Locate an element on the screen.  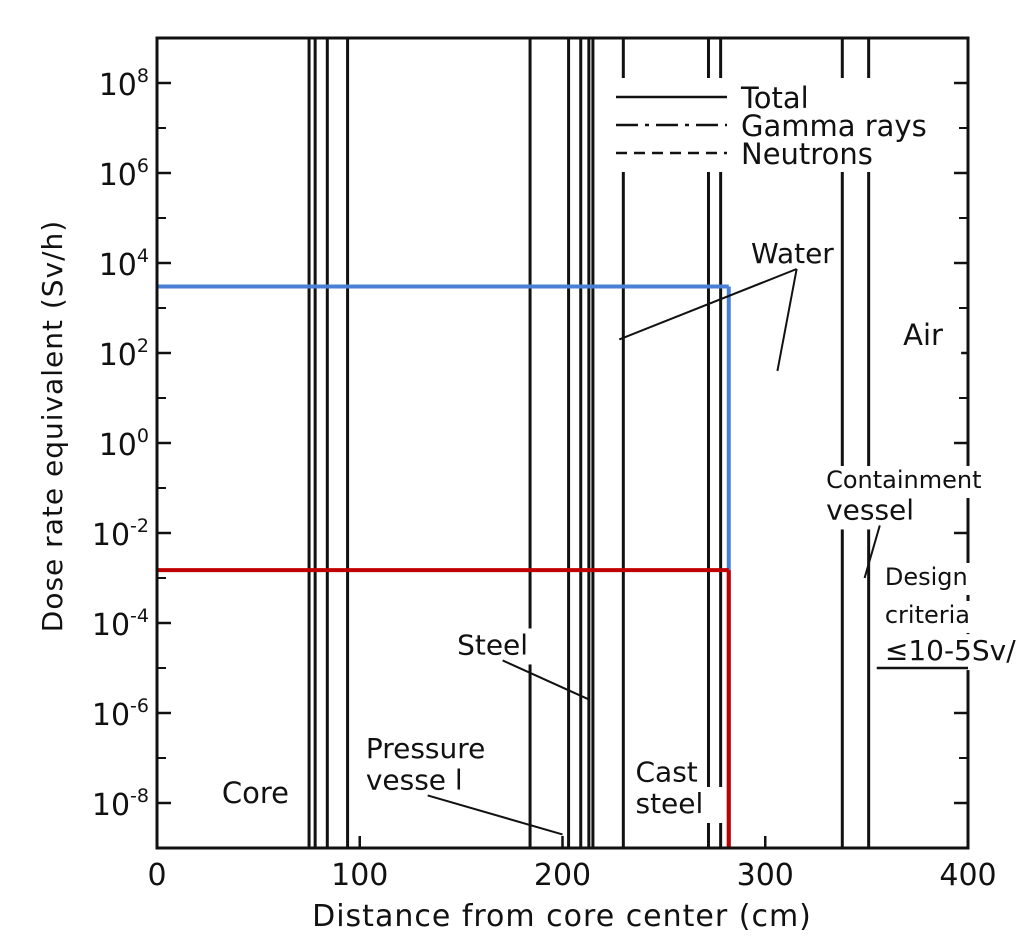
y-tick-label-4: 10⁰ is located at coordinates (124, 444).